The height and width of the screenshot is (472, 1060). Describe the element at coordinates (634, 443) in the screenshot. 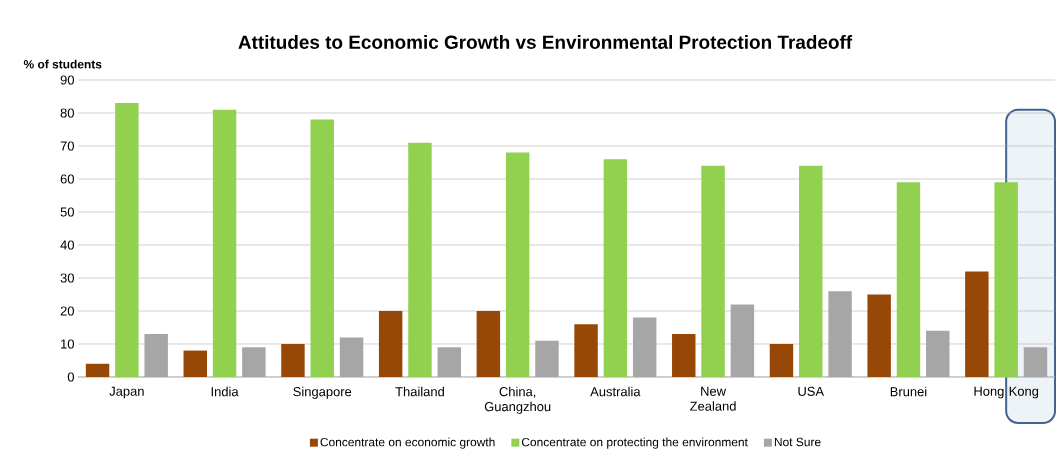

I see `legend-label: Concentrate on protecting the environment` at that location.